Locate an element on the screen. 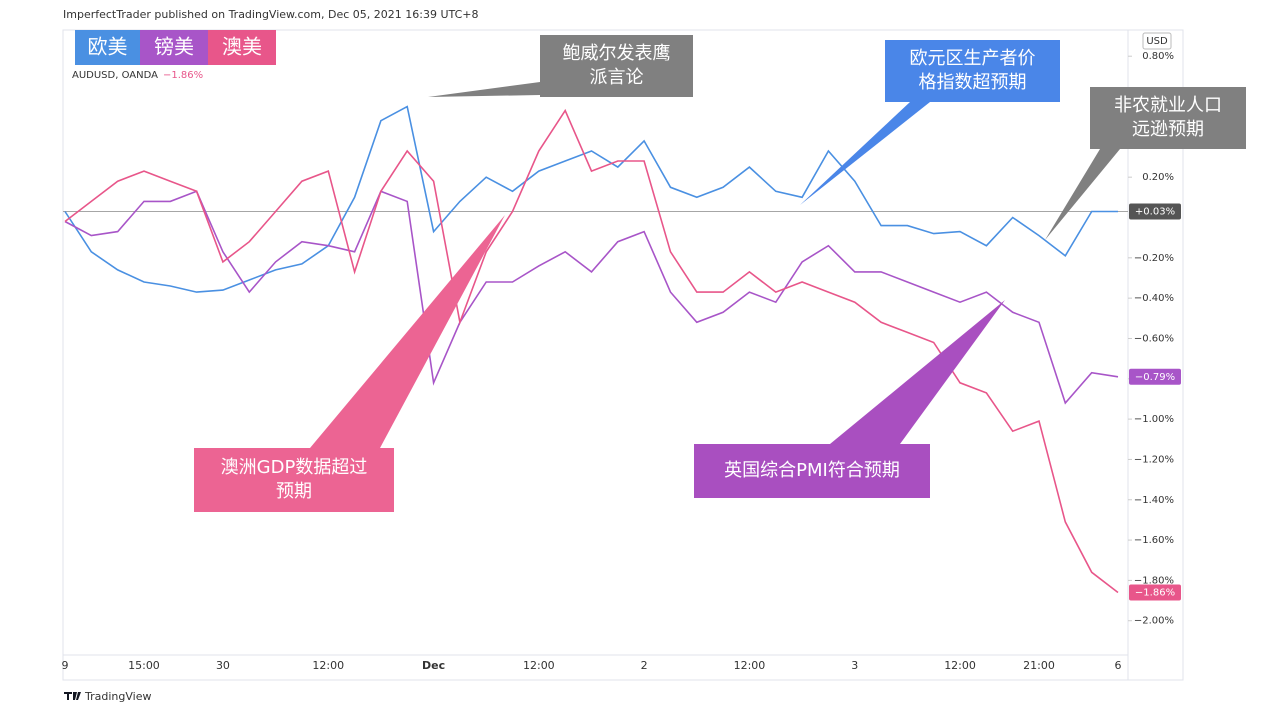 Image resolution: width=1269 pixels, height=714 pixels. y-tick-label: −0.60% is located at coordinates (1154, 338).